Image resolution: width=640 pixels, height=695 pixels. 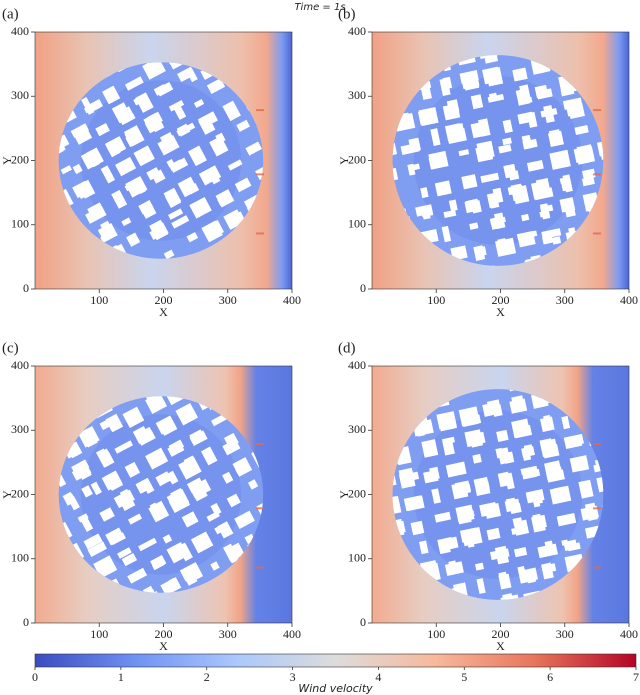 What do you see at coordinates (565, 634) in the screenshot?
I see `x-tick-label: 300` at bounding box center [565, 634].